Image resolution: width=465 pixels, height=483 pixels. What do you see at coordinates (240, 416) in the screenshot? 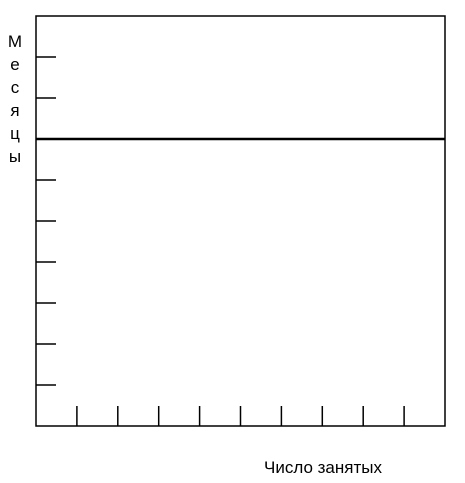
I see `x-axis-ticks` at bounding box center [240, 416].